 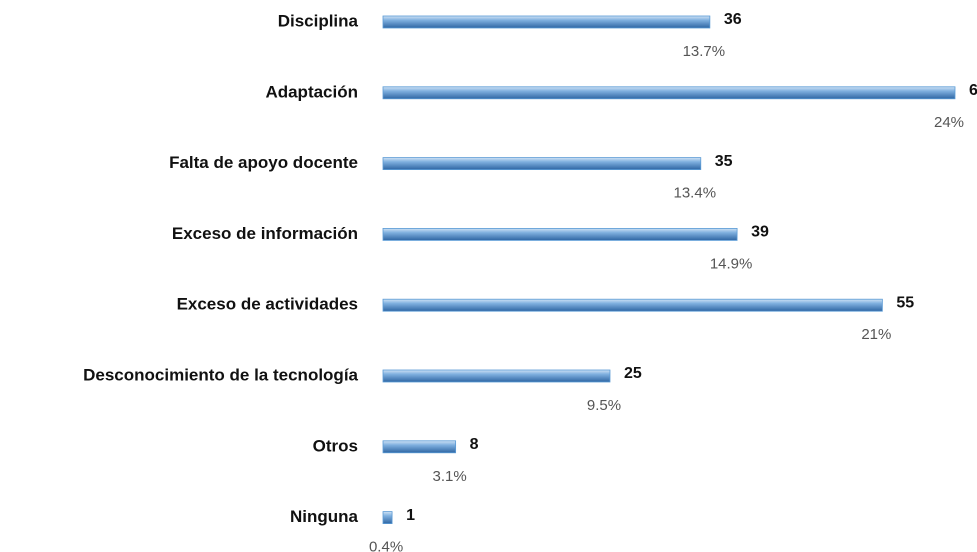 What do you see at coordinates (386, 545) in the screenshot?
I see `percent-label: 0.4%` at bounding box center [386, 545].